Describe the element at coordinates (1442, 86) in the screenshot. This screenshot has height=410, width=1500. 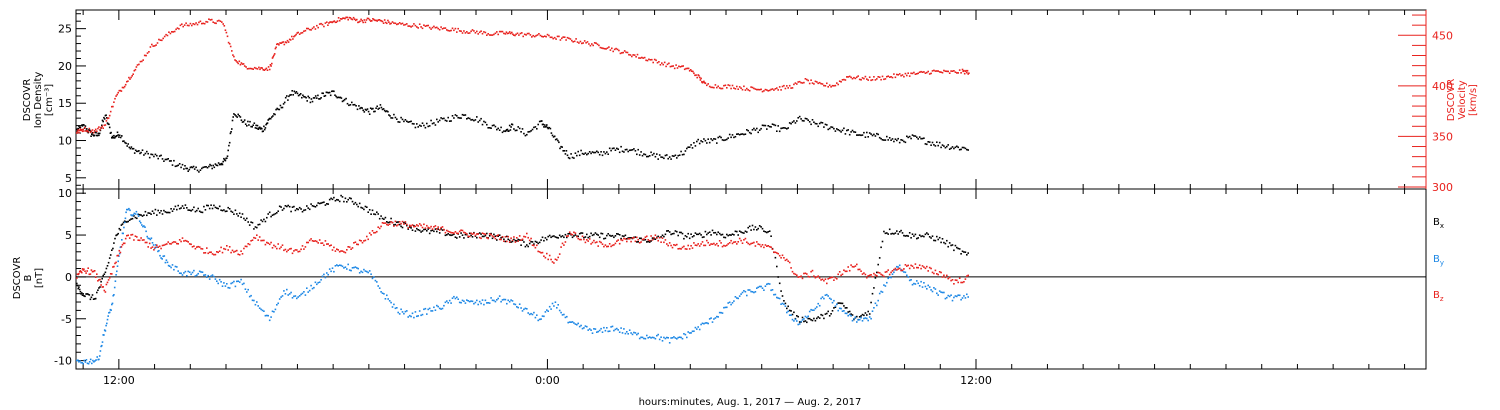
I see `top-right-y-tick-label: 400` at that location.